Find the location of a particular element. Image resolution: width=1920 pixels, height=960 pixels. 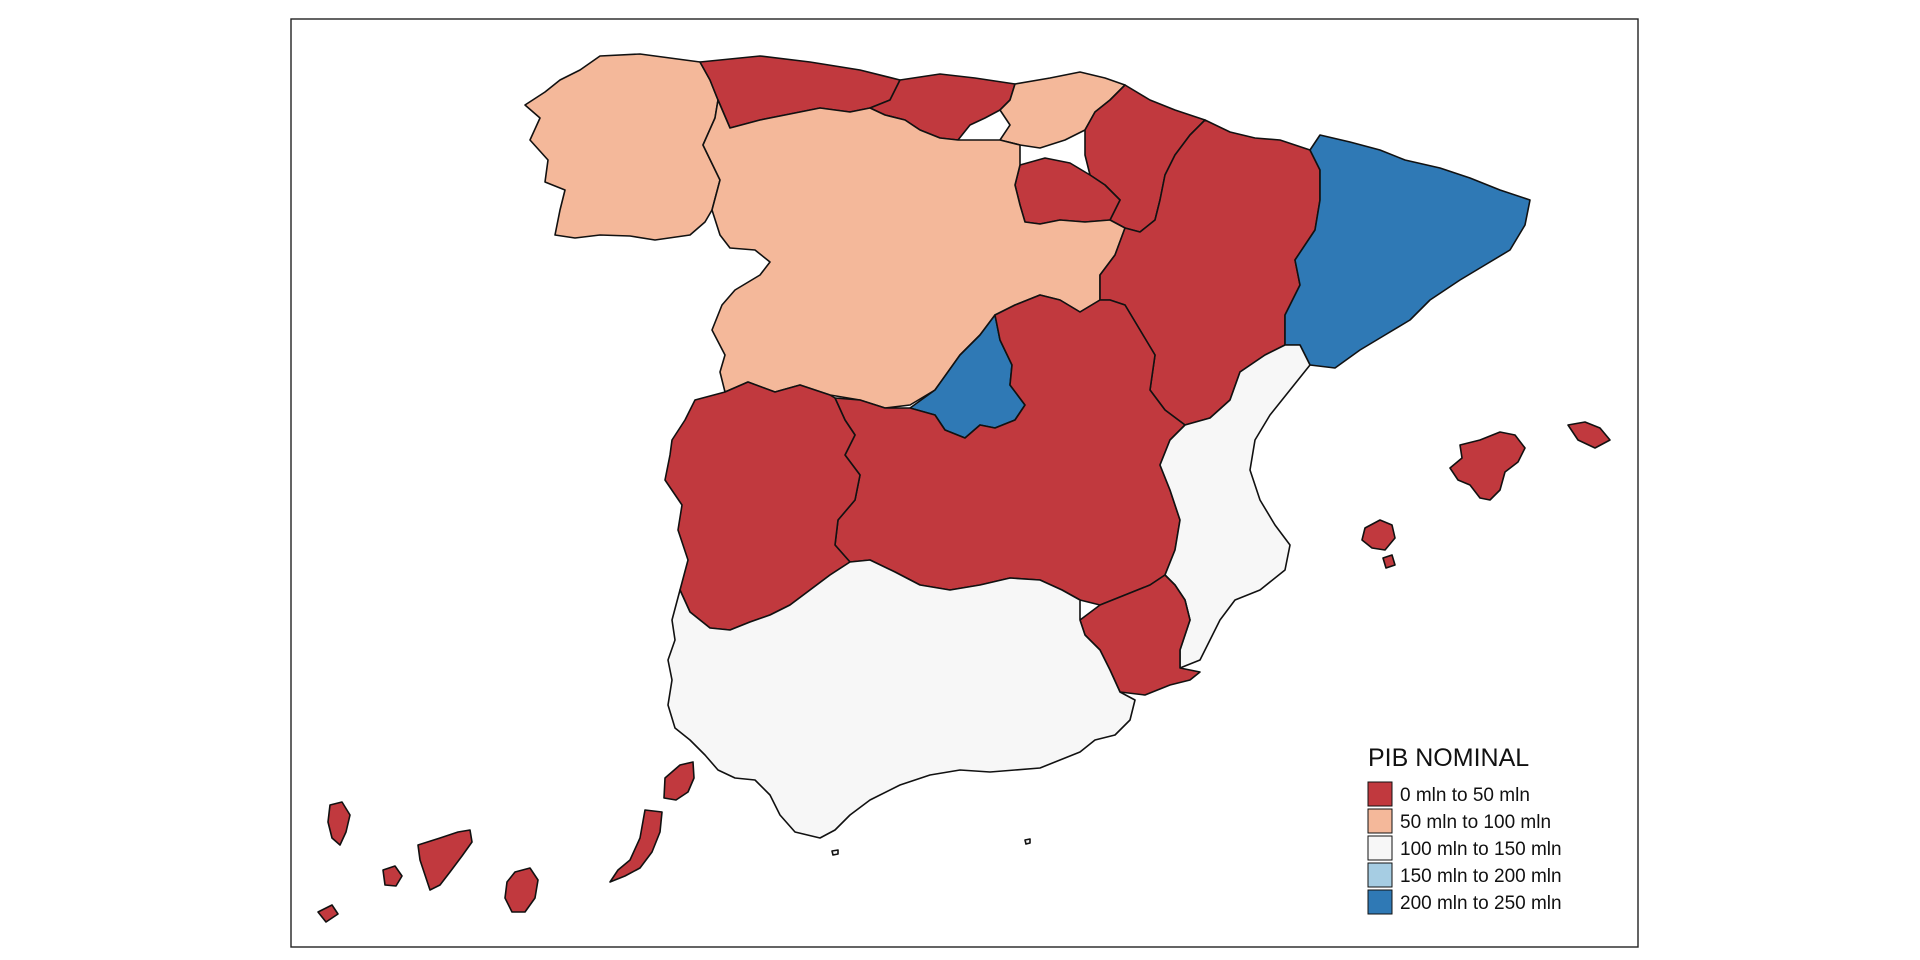

legend-label-4: 200 mln to 250 mln is located at coordinates (1481, 903).